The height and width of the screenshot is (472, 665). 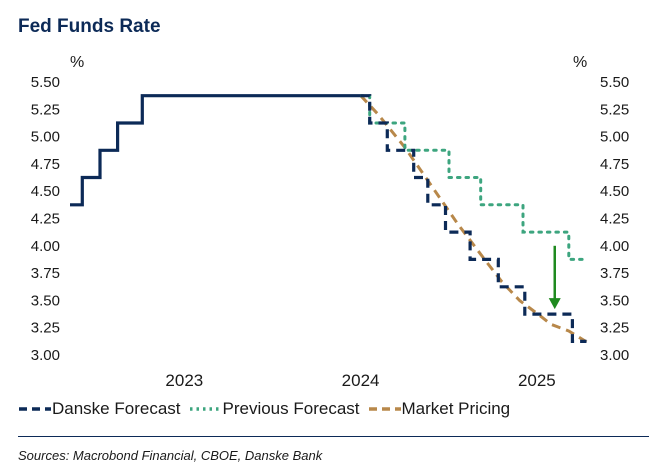 What do you see at coordinates (45, 137) in the screenshot?
I see `y-tick-left: 5.00` at bounding box center [45, 137].